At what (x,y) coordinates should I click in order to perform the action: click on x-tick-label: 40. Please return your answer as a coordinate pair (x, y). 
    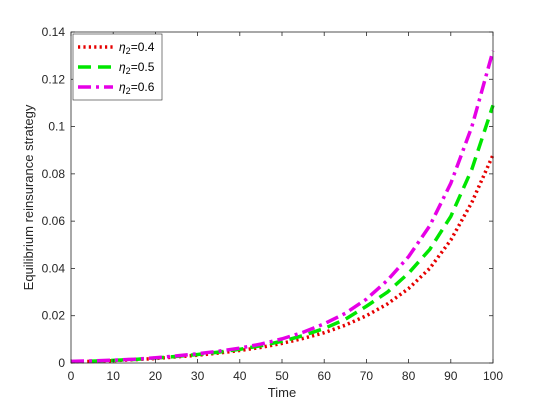
    Looking at the image, I should click on (240, 376).